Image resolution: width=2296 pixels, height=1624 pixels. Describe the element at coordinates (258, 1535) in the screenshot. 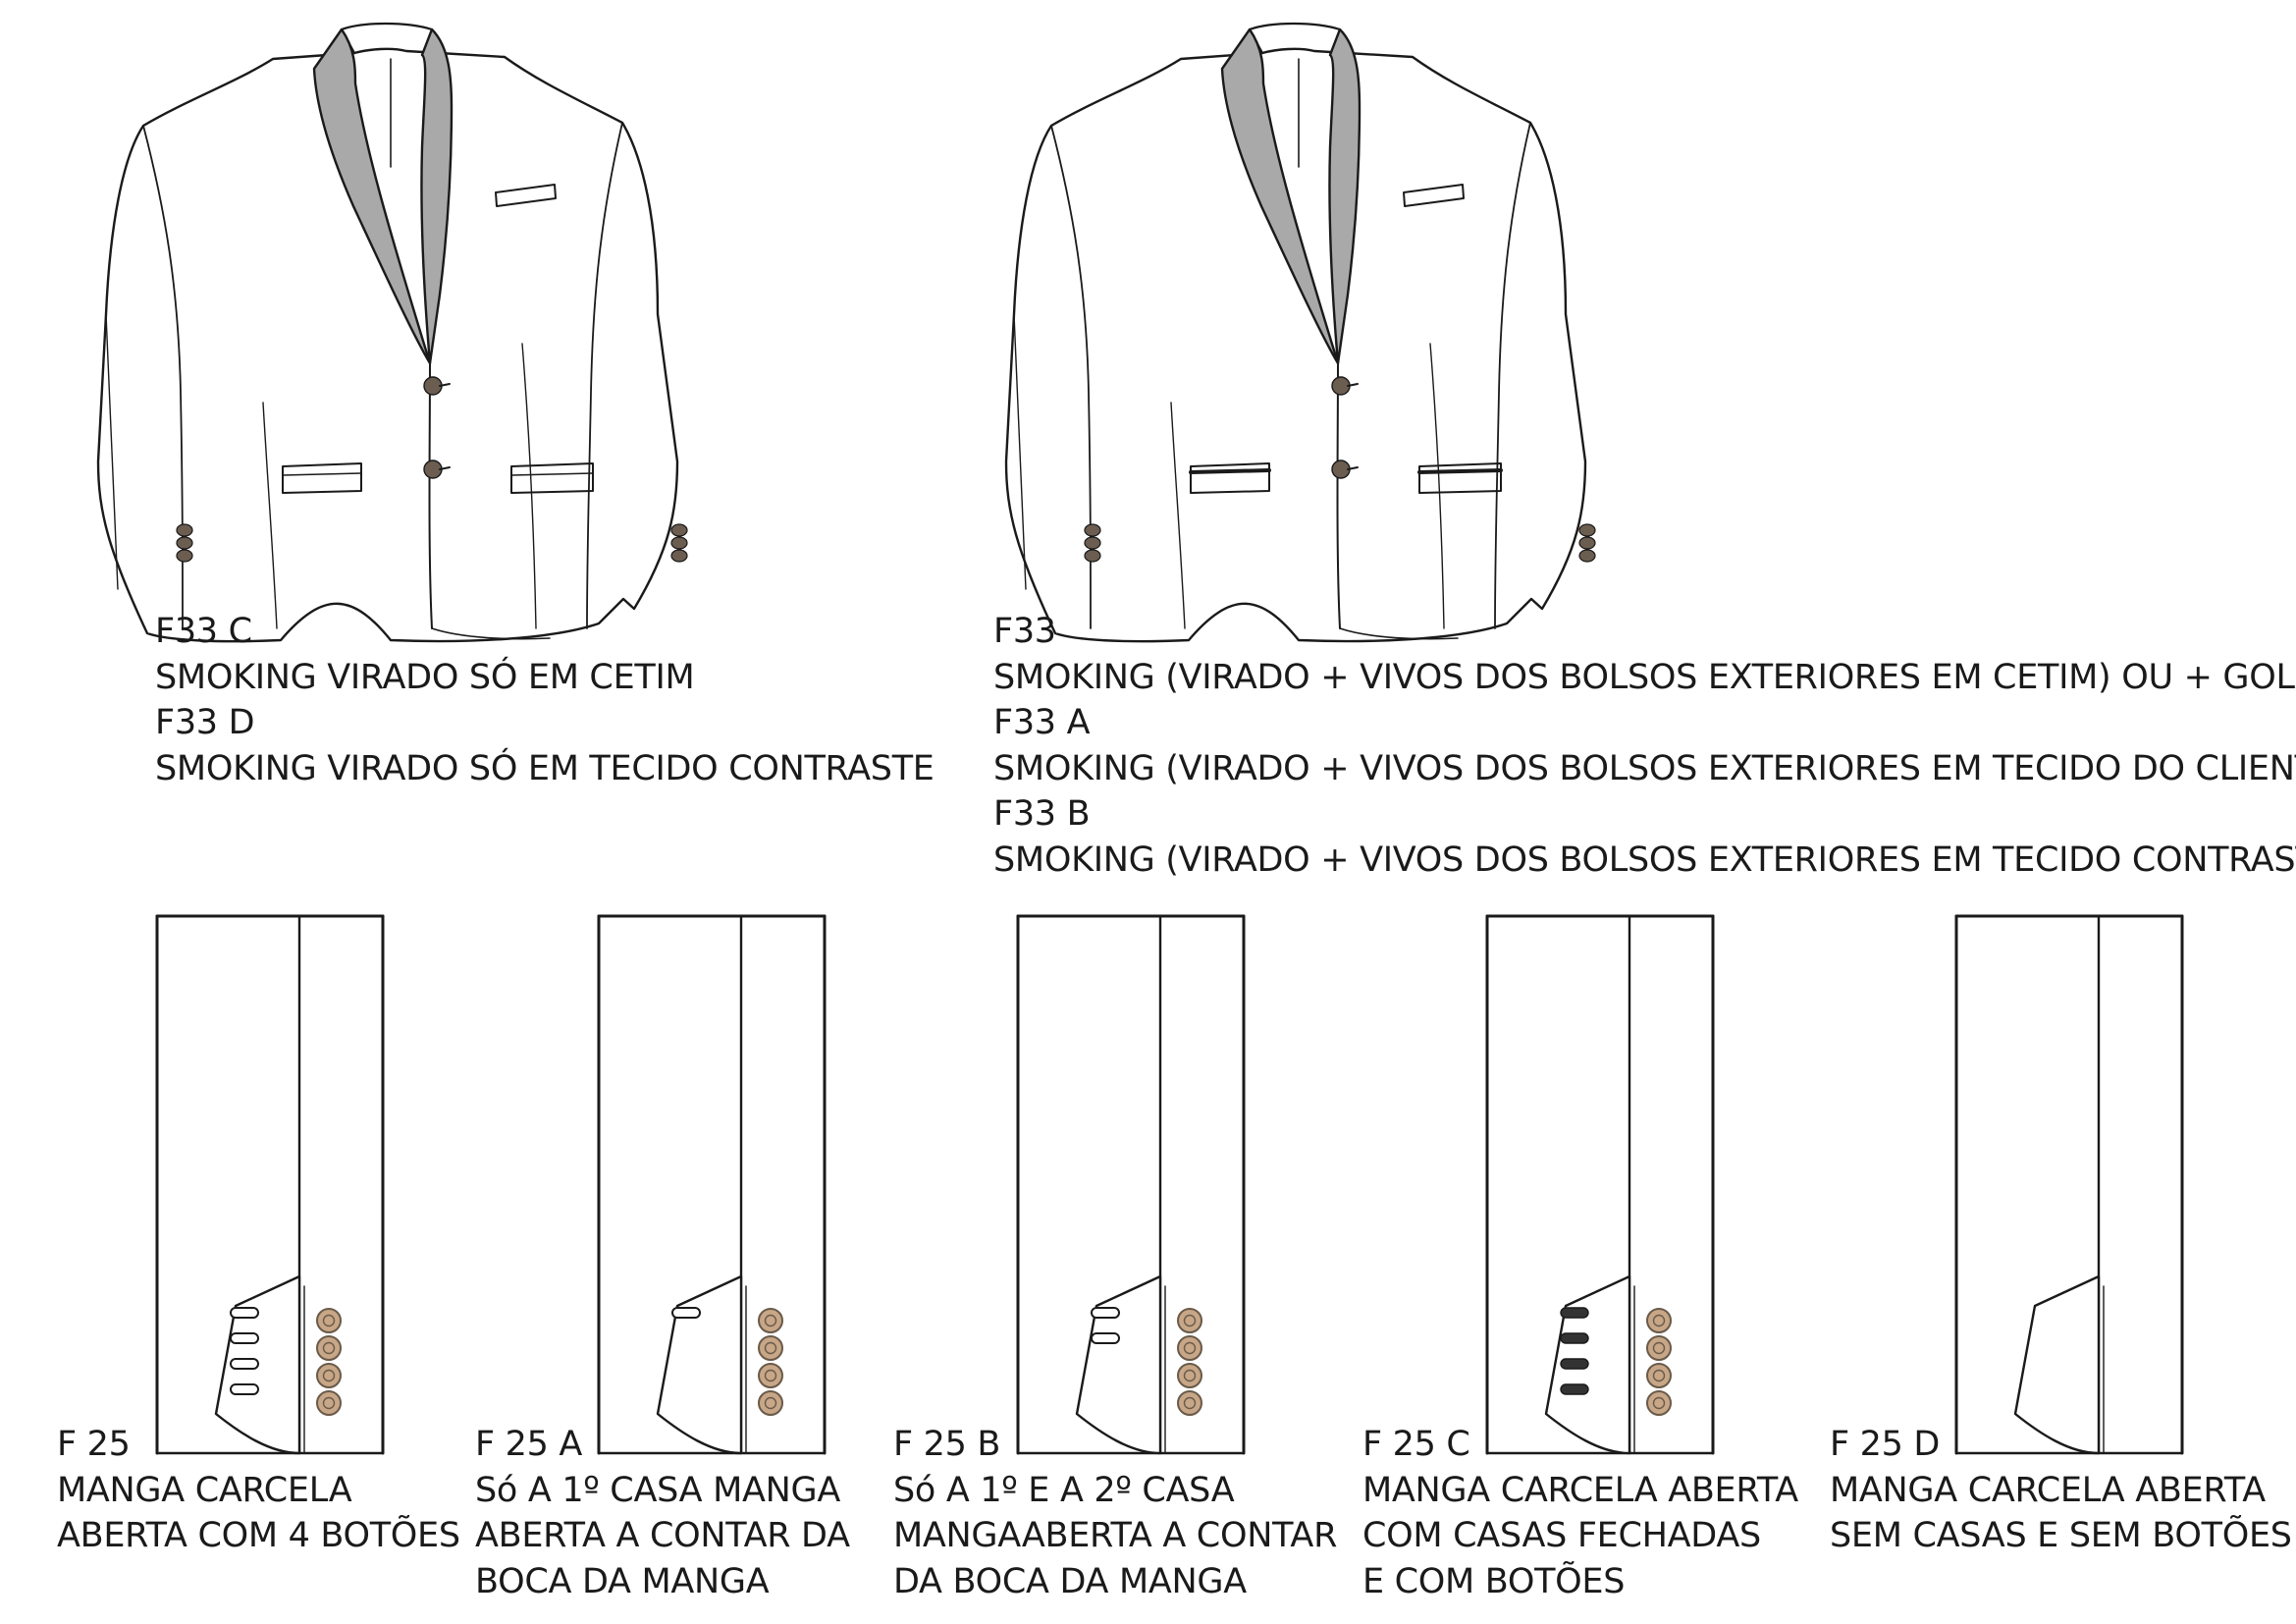

I see `caption-line: ABERTA COM 4 BOTÕES` at that location.